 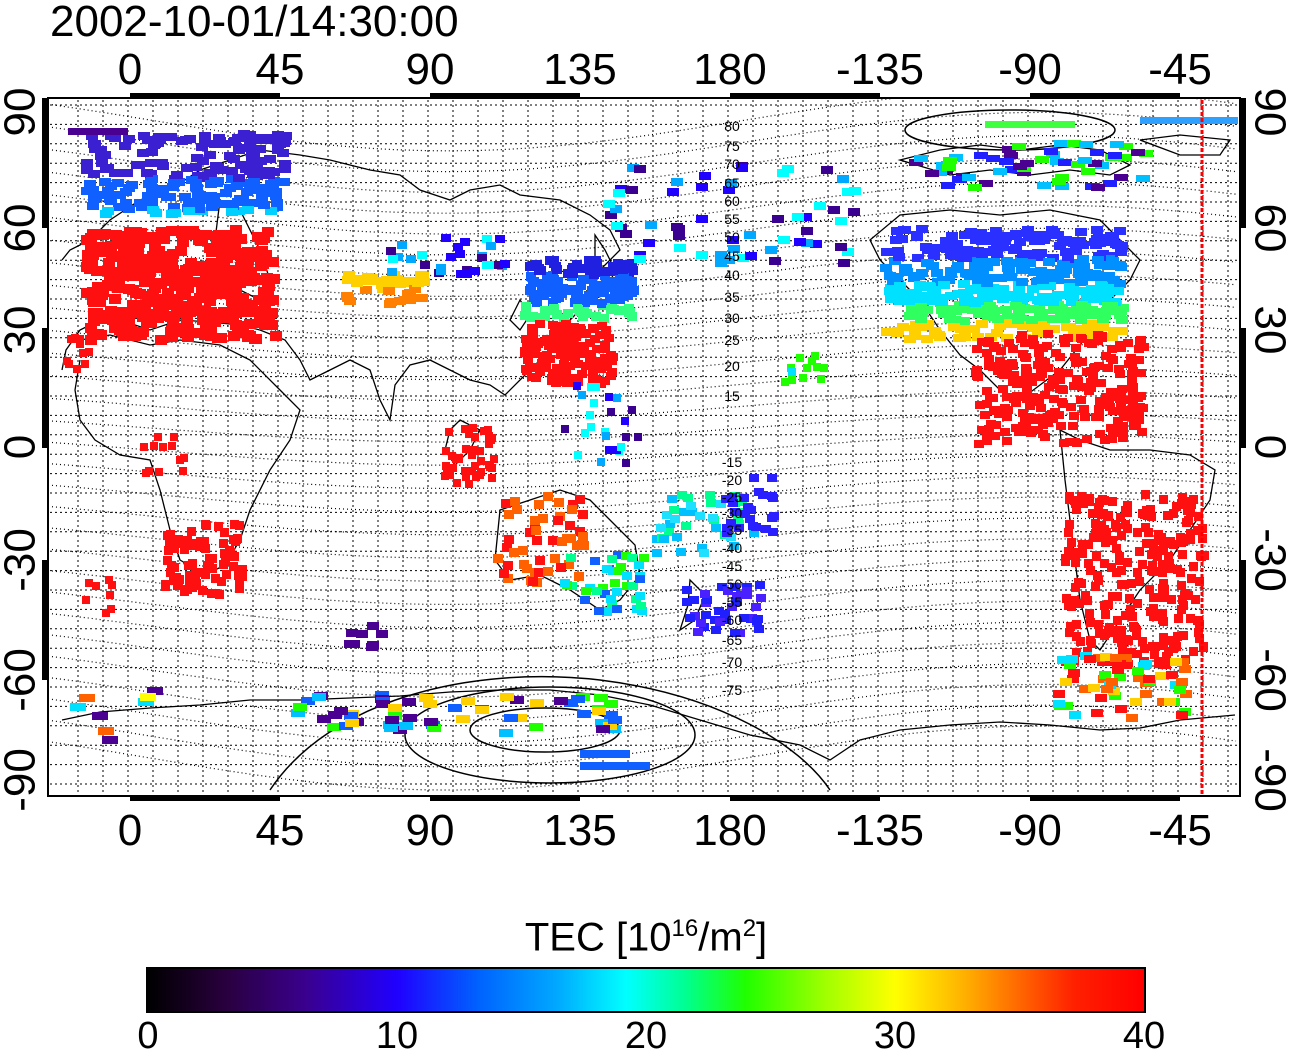 I want to click on top-lon-label: 45, so click(x=280, y=69).